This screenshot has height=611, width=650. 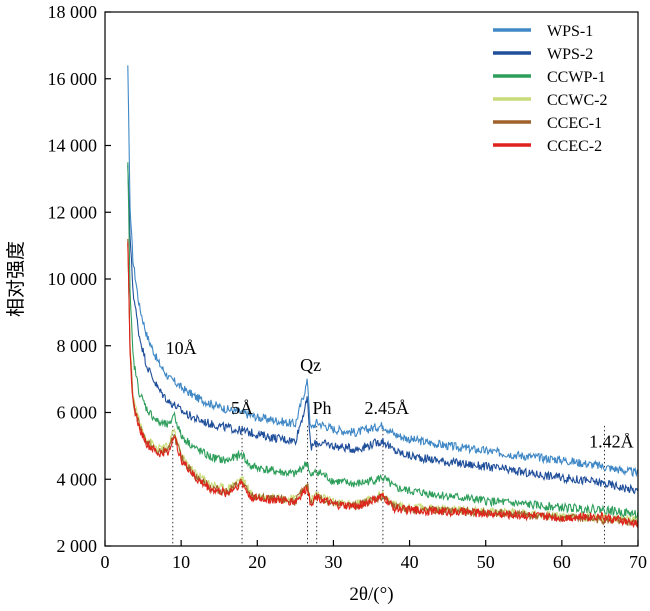 I want to click on x-axis-title: 2θ/(°), so click(x=371, y=594).